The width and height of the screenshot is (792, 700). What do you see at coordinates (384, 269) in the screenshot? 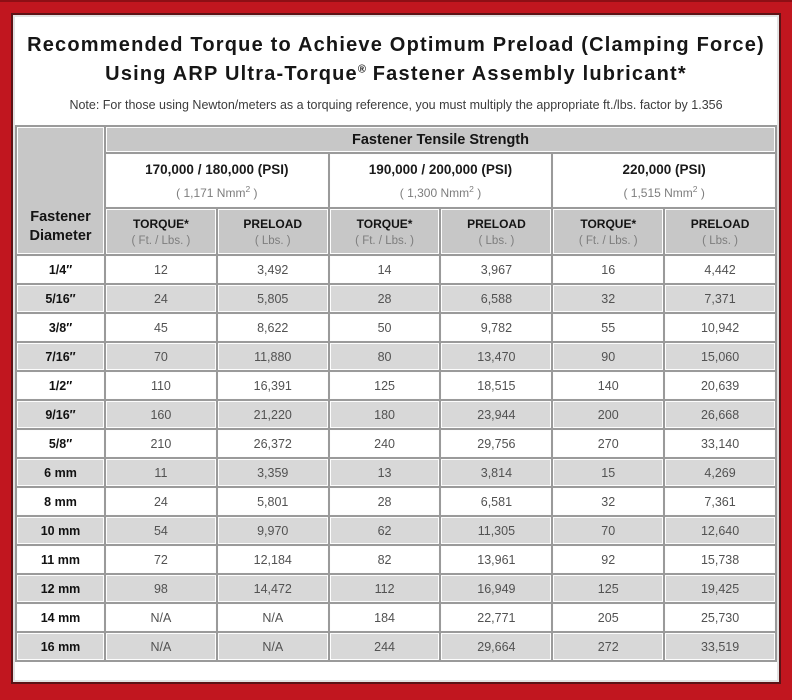
I see `torque-value-cell: 14` at bounding box center [384, 269].